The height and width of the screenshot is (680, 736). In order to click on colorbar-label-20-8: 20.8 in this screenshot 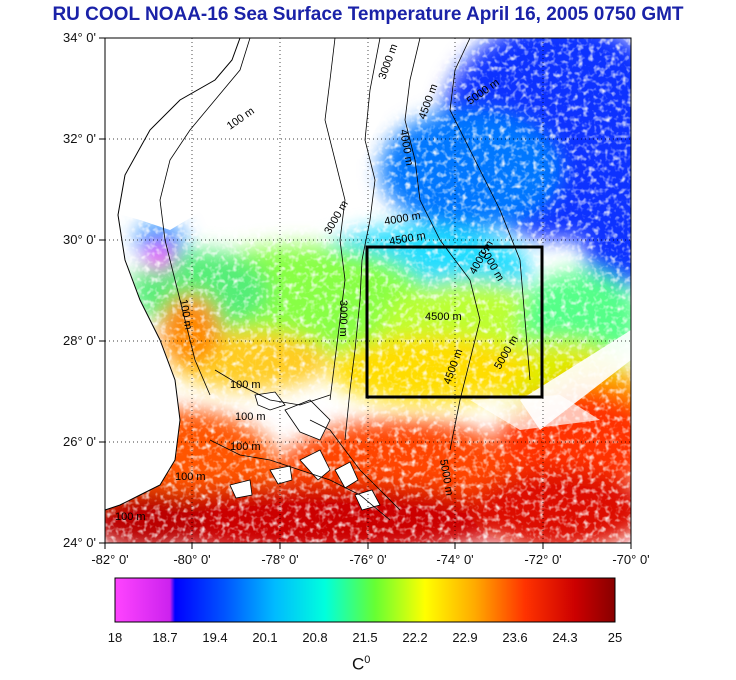, I will do `click(315, 637)`.